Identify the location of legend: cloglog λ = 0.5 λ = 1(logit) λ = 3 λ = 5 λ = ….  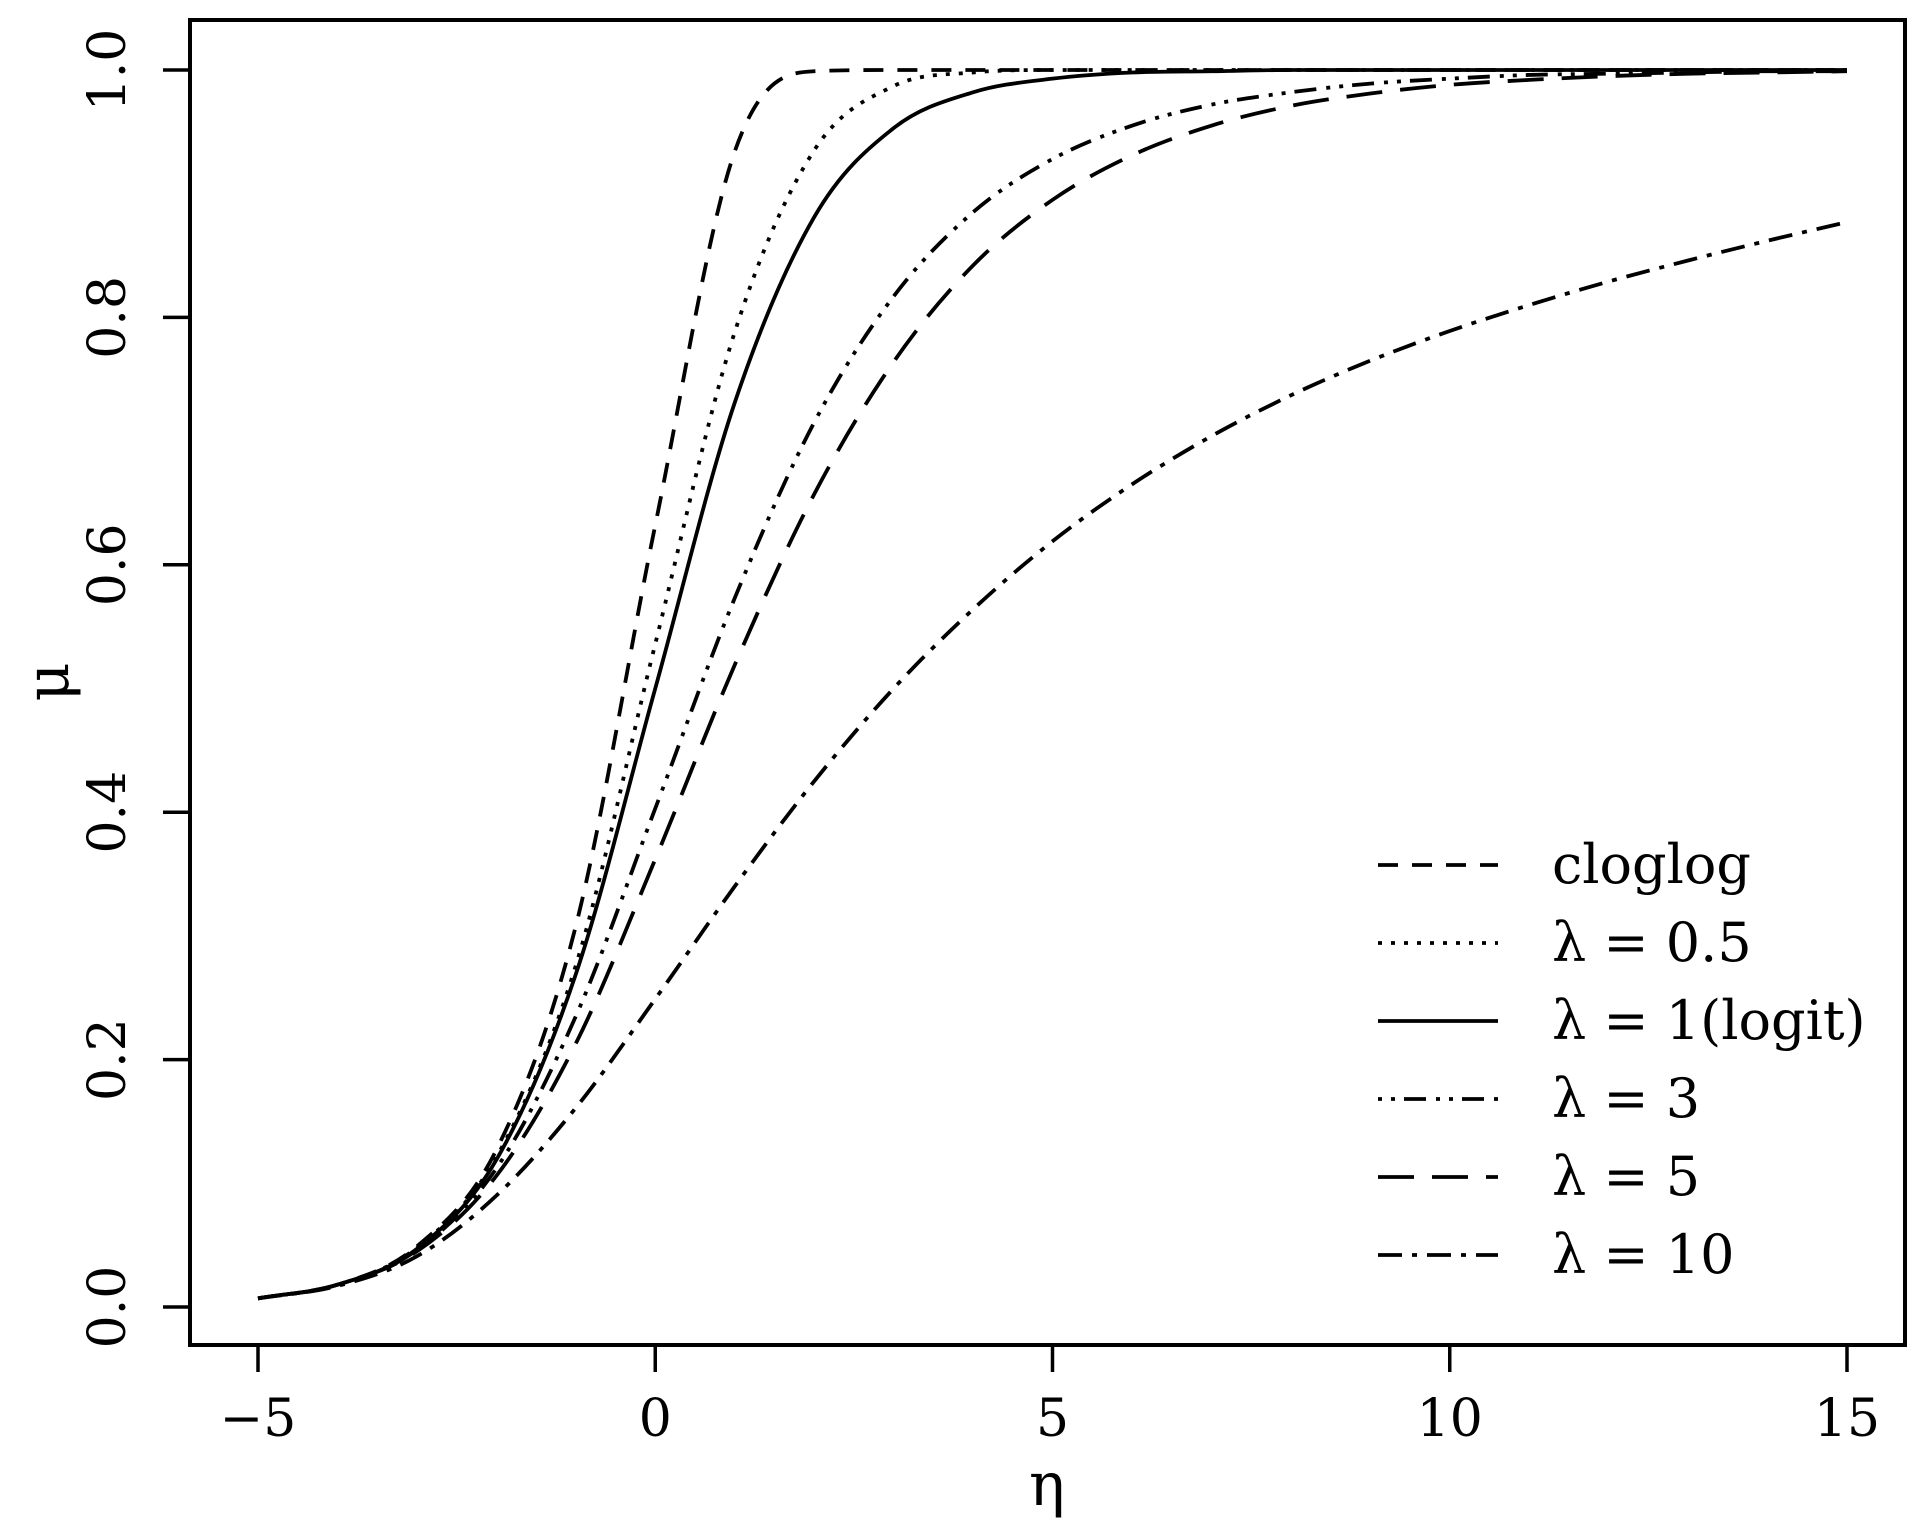
(1622, 1059).